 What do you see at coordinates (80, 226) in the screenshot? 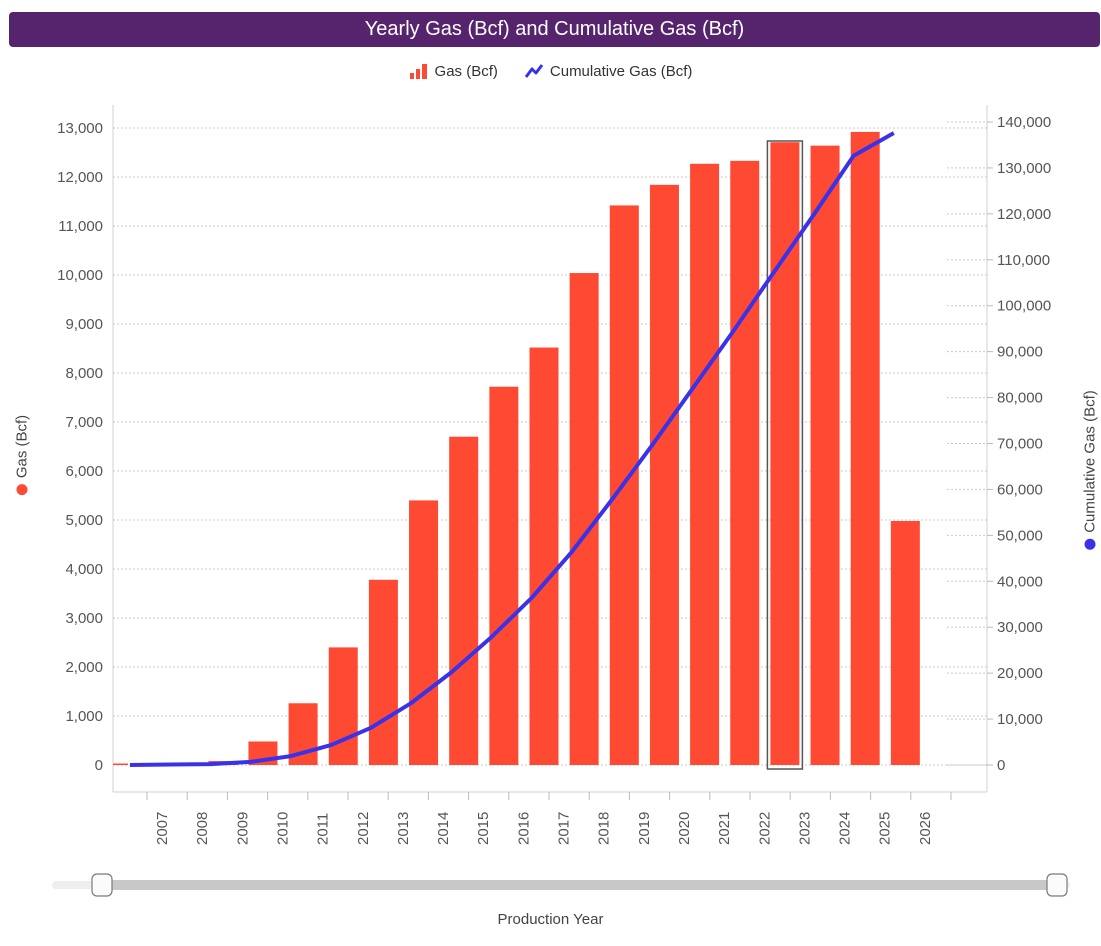
I see `y-tick-label: 11,000` at bounding box center [80, 226].